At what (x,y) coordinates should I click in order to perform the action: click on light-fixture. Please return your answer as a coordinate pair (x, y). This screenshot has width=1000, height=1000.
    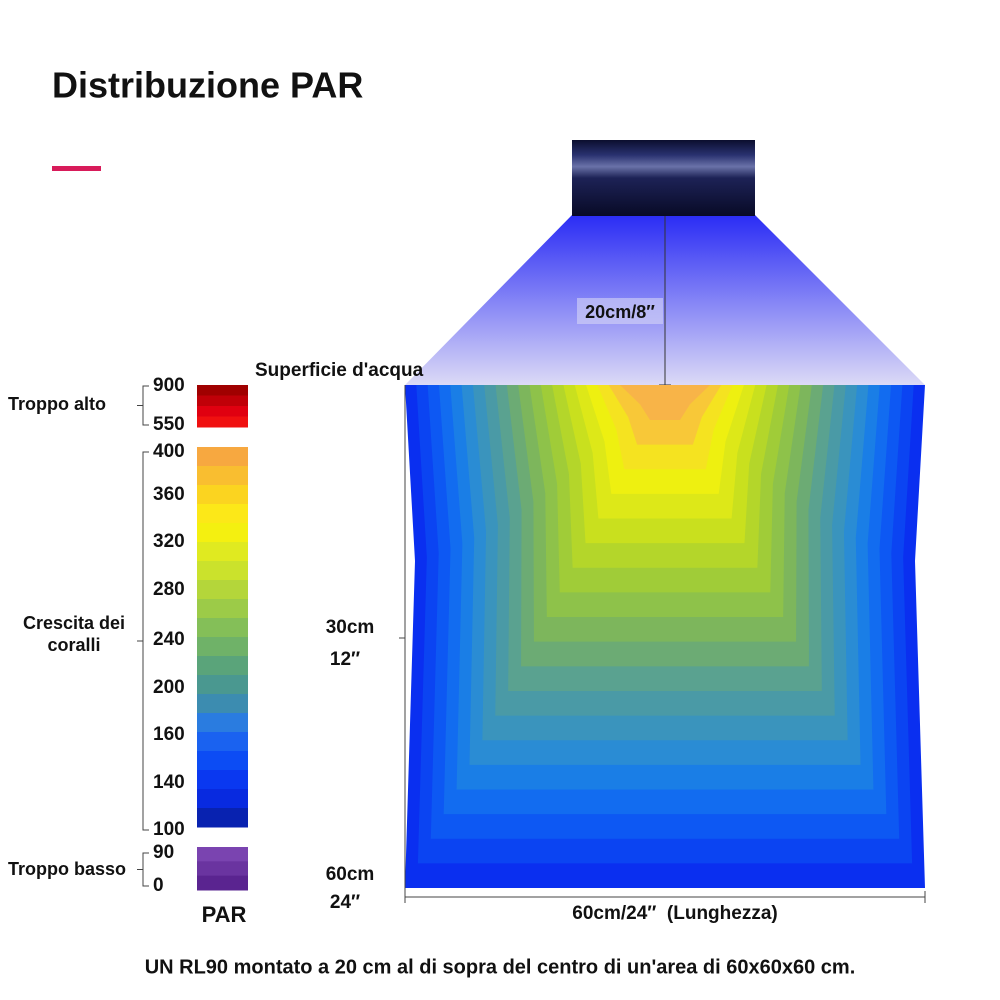
    Looking at the image, I should click on (663, 178).